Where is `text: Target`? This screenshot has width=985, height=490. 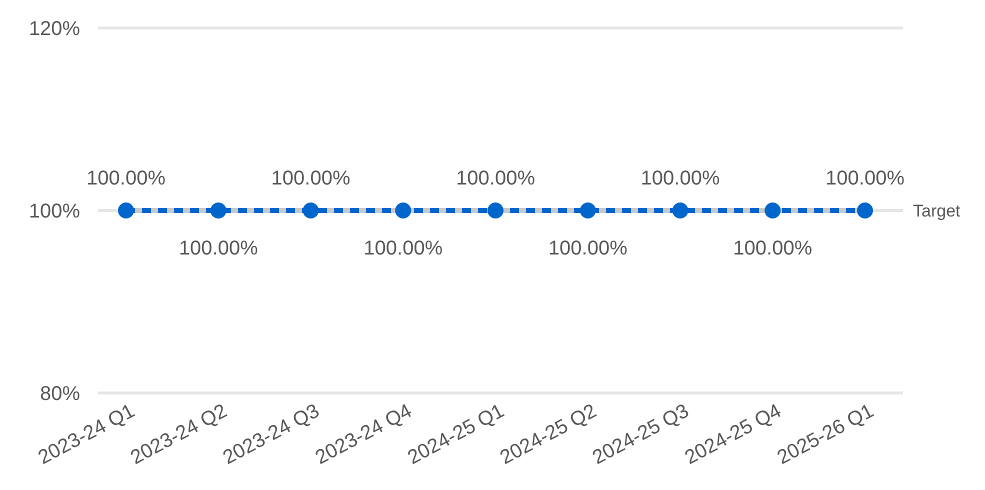
text: Target is located at coordinates (937, 211).